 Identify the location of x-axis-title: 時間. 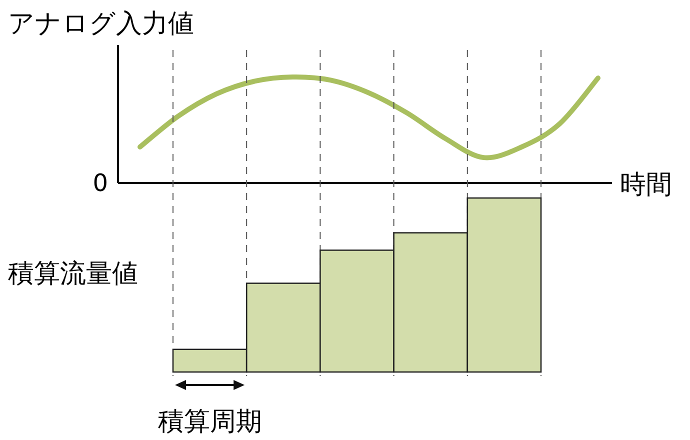
(646, 185).